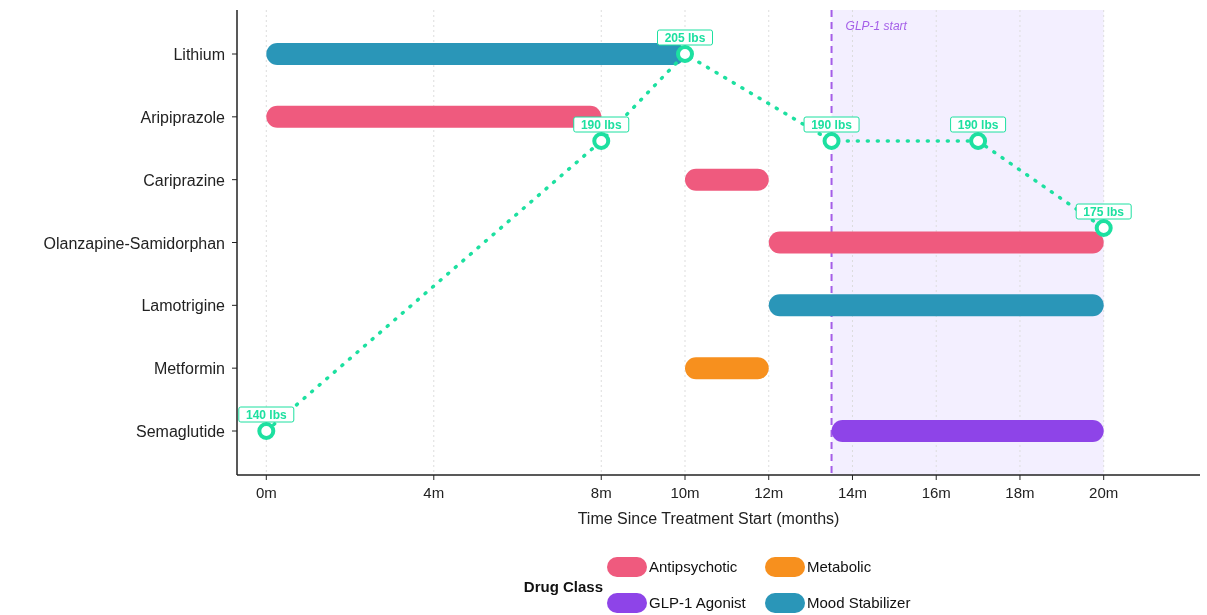  I want to click on x-tick-label: 18m, so click(1020, 492).